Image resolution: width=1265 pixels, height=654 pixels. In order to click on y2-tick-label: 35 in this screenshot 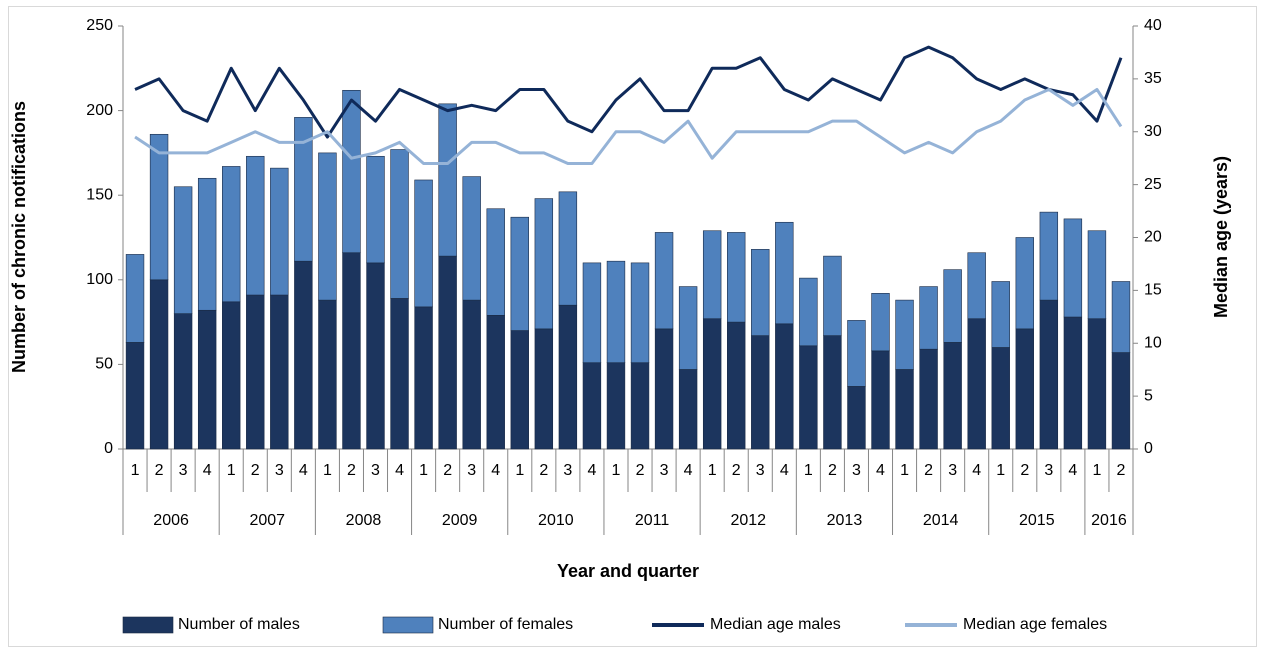, I will do `click(1153, 78)`.